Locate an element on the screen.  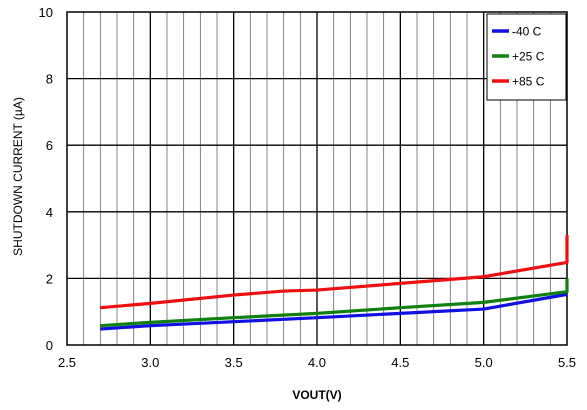
x-tick-labels: 2.5 3.0 3.5 4.0 4.5 5.0 5.5 is located at coordinates (317, 362).